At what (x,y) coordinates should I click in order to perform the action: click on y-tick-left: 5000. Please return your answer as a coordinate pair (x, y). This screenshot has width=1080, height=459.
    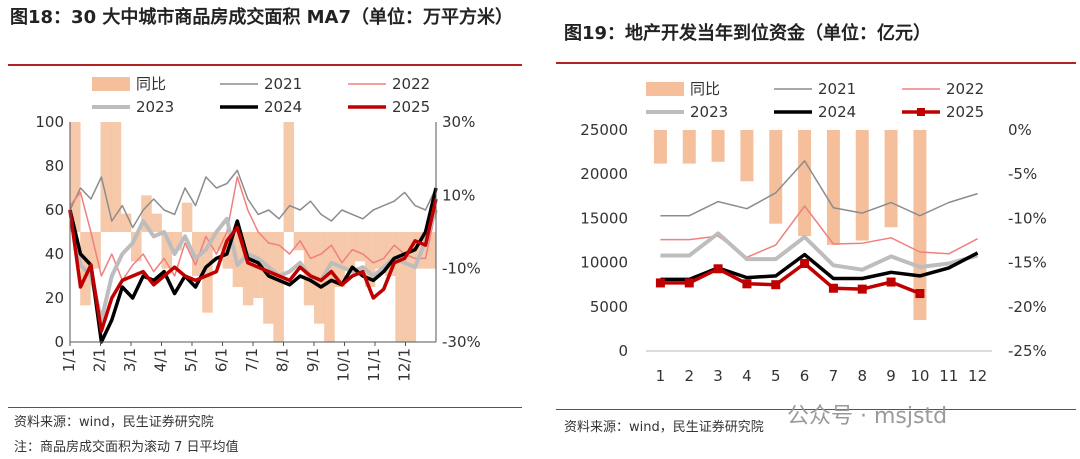
    Looking at the image, I should click on (609, 307).